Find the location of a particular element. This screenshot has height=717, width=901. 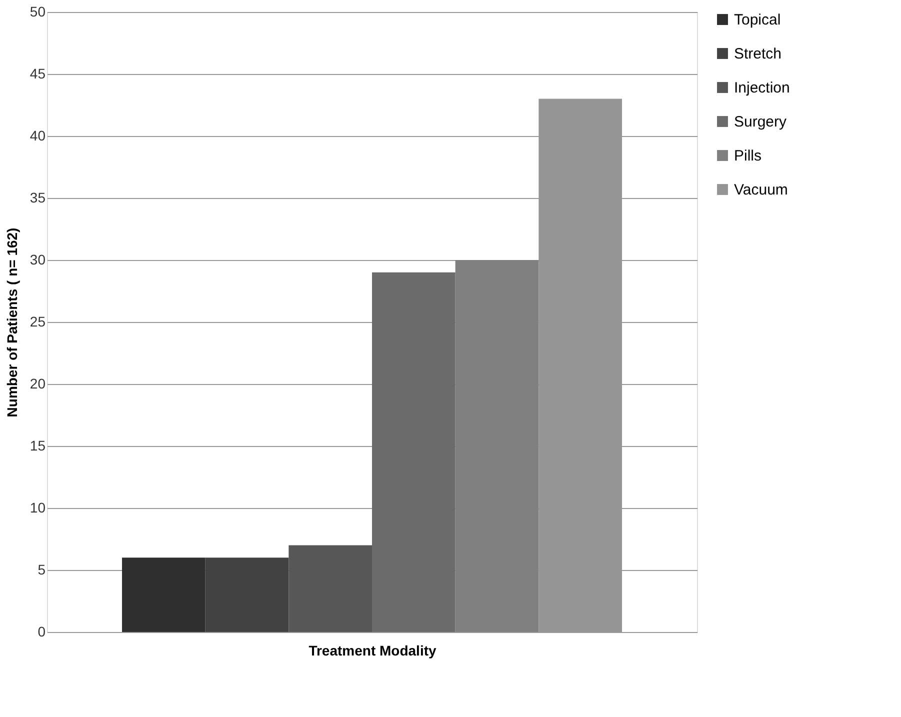

y-tick-label: 40 is located at coordinates (38, 136).